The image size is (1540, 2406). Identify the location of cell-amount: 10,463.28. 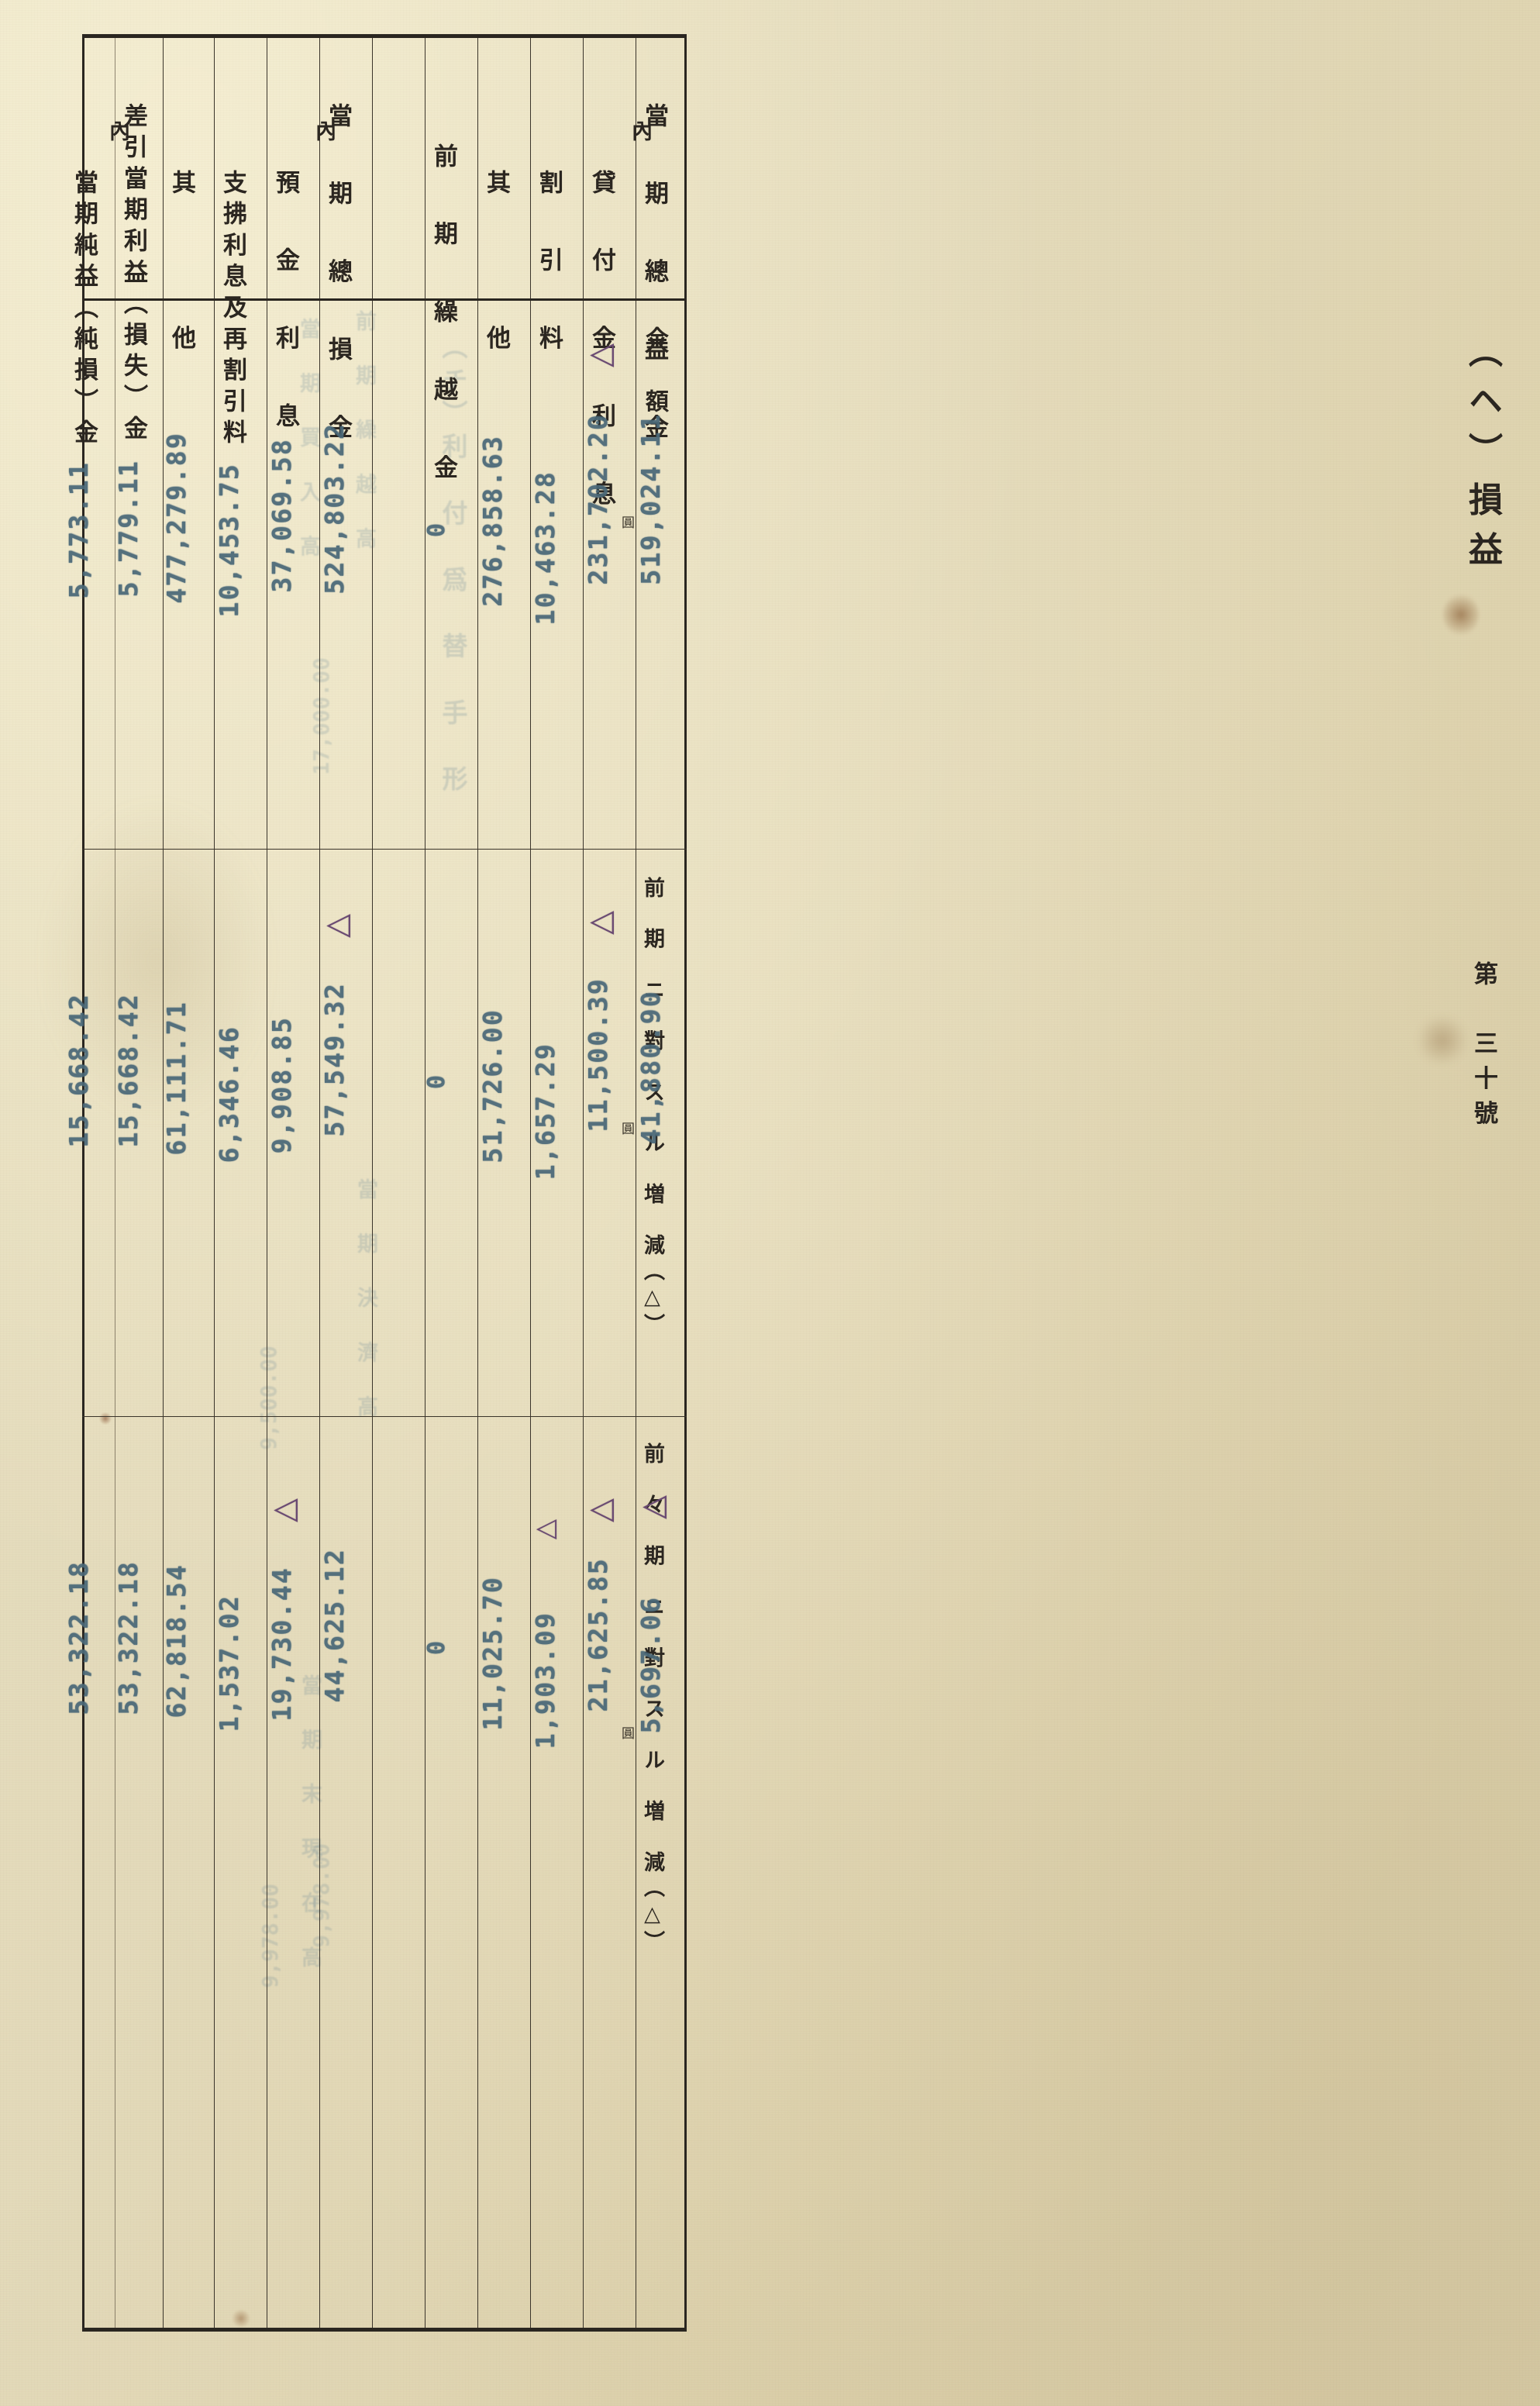
(545, 549).